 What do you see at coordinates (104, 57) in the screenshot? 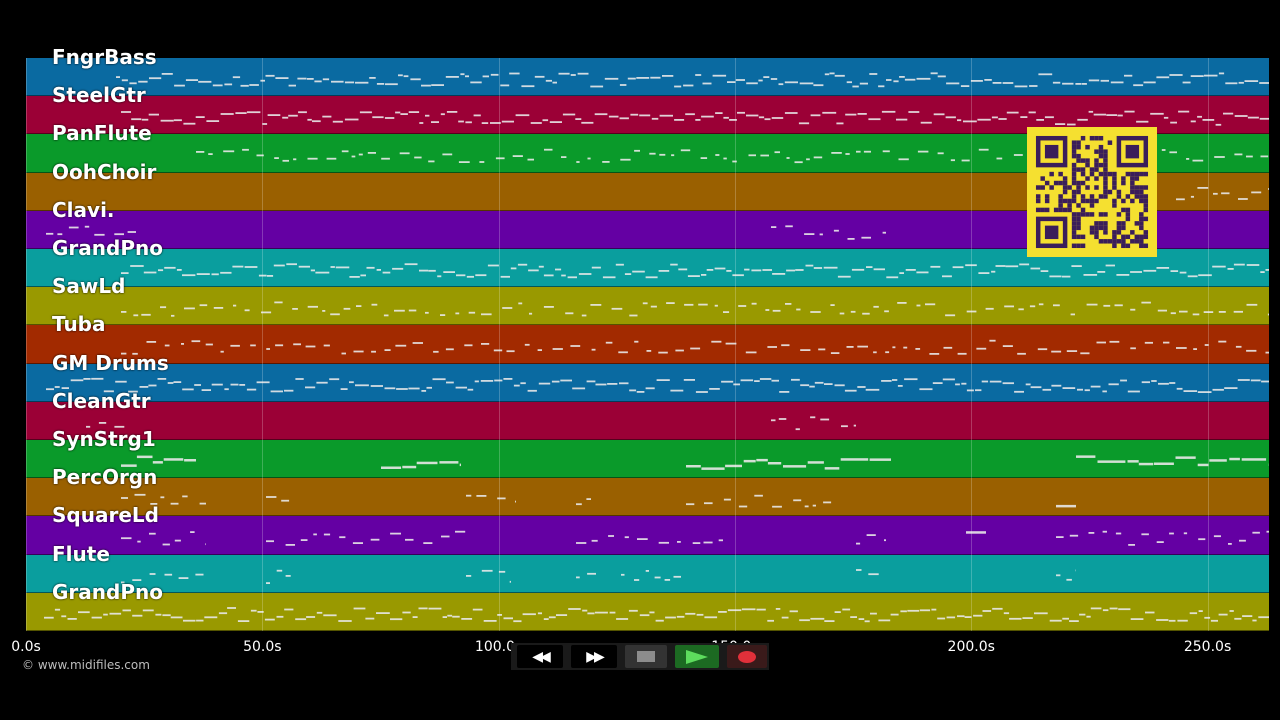
I see `track-label: FngrBass` at bounding box center [104, 57].